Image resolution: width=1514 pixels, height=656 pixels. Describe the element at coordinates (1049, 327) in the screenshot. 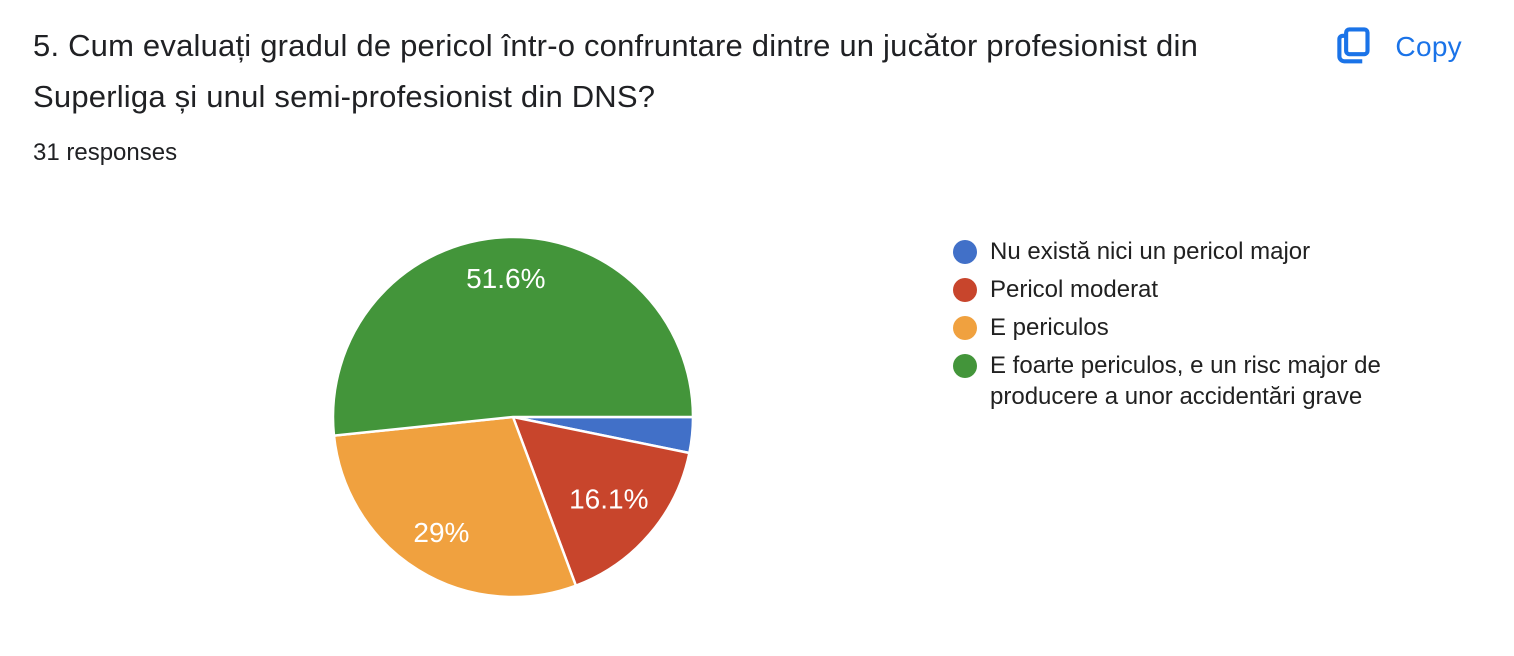

I see `legend-label-3: E periculos` at that location.